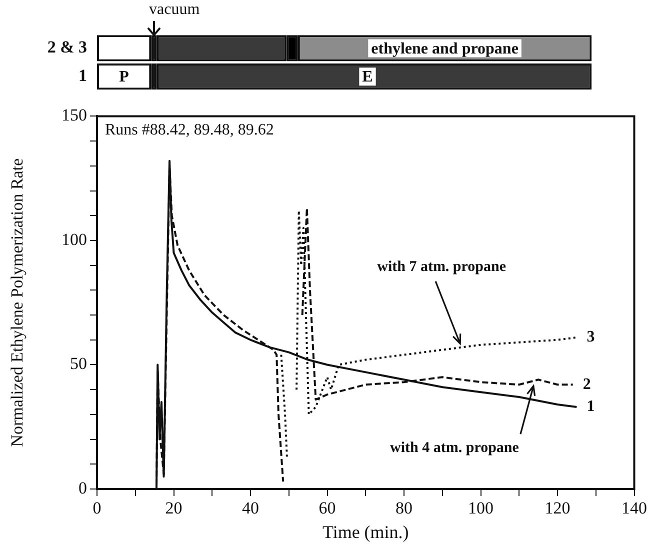 The height and width of the screenshot is (548, 650). I want to click on annotation: P, so click(124, 77).